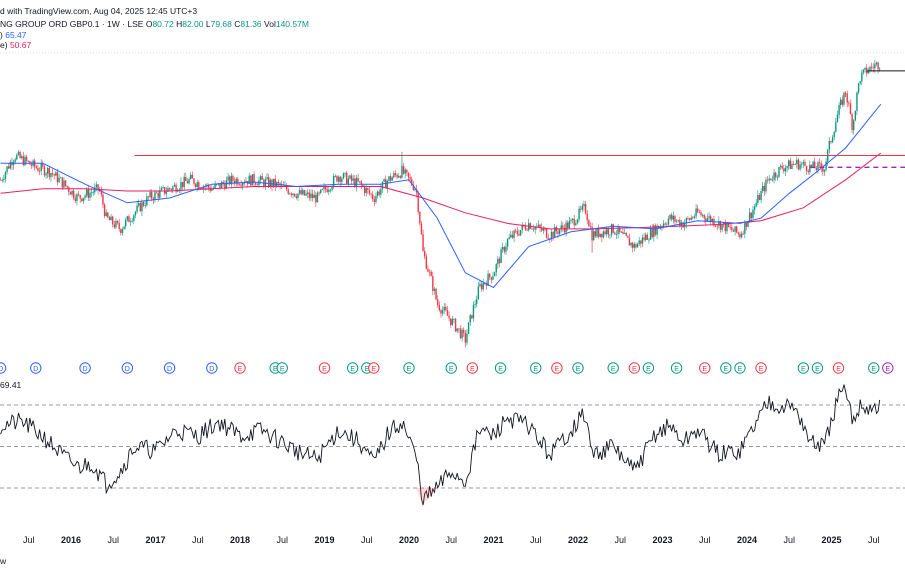  Describe the element at coordinates (367, 540) in the screenshot. I see `x-axis-label-8: Jul` at that location.